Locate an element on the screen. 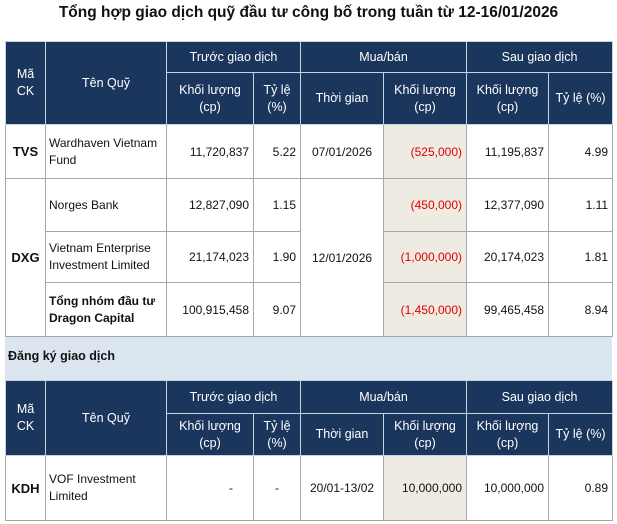 This screenshot has height=524, width=617. after-ratio: 4.99 is located at coordinates (581, 151).